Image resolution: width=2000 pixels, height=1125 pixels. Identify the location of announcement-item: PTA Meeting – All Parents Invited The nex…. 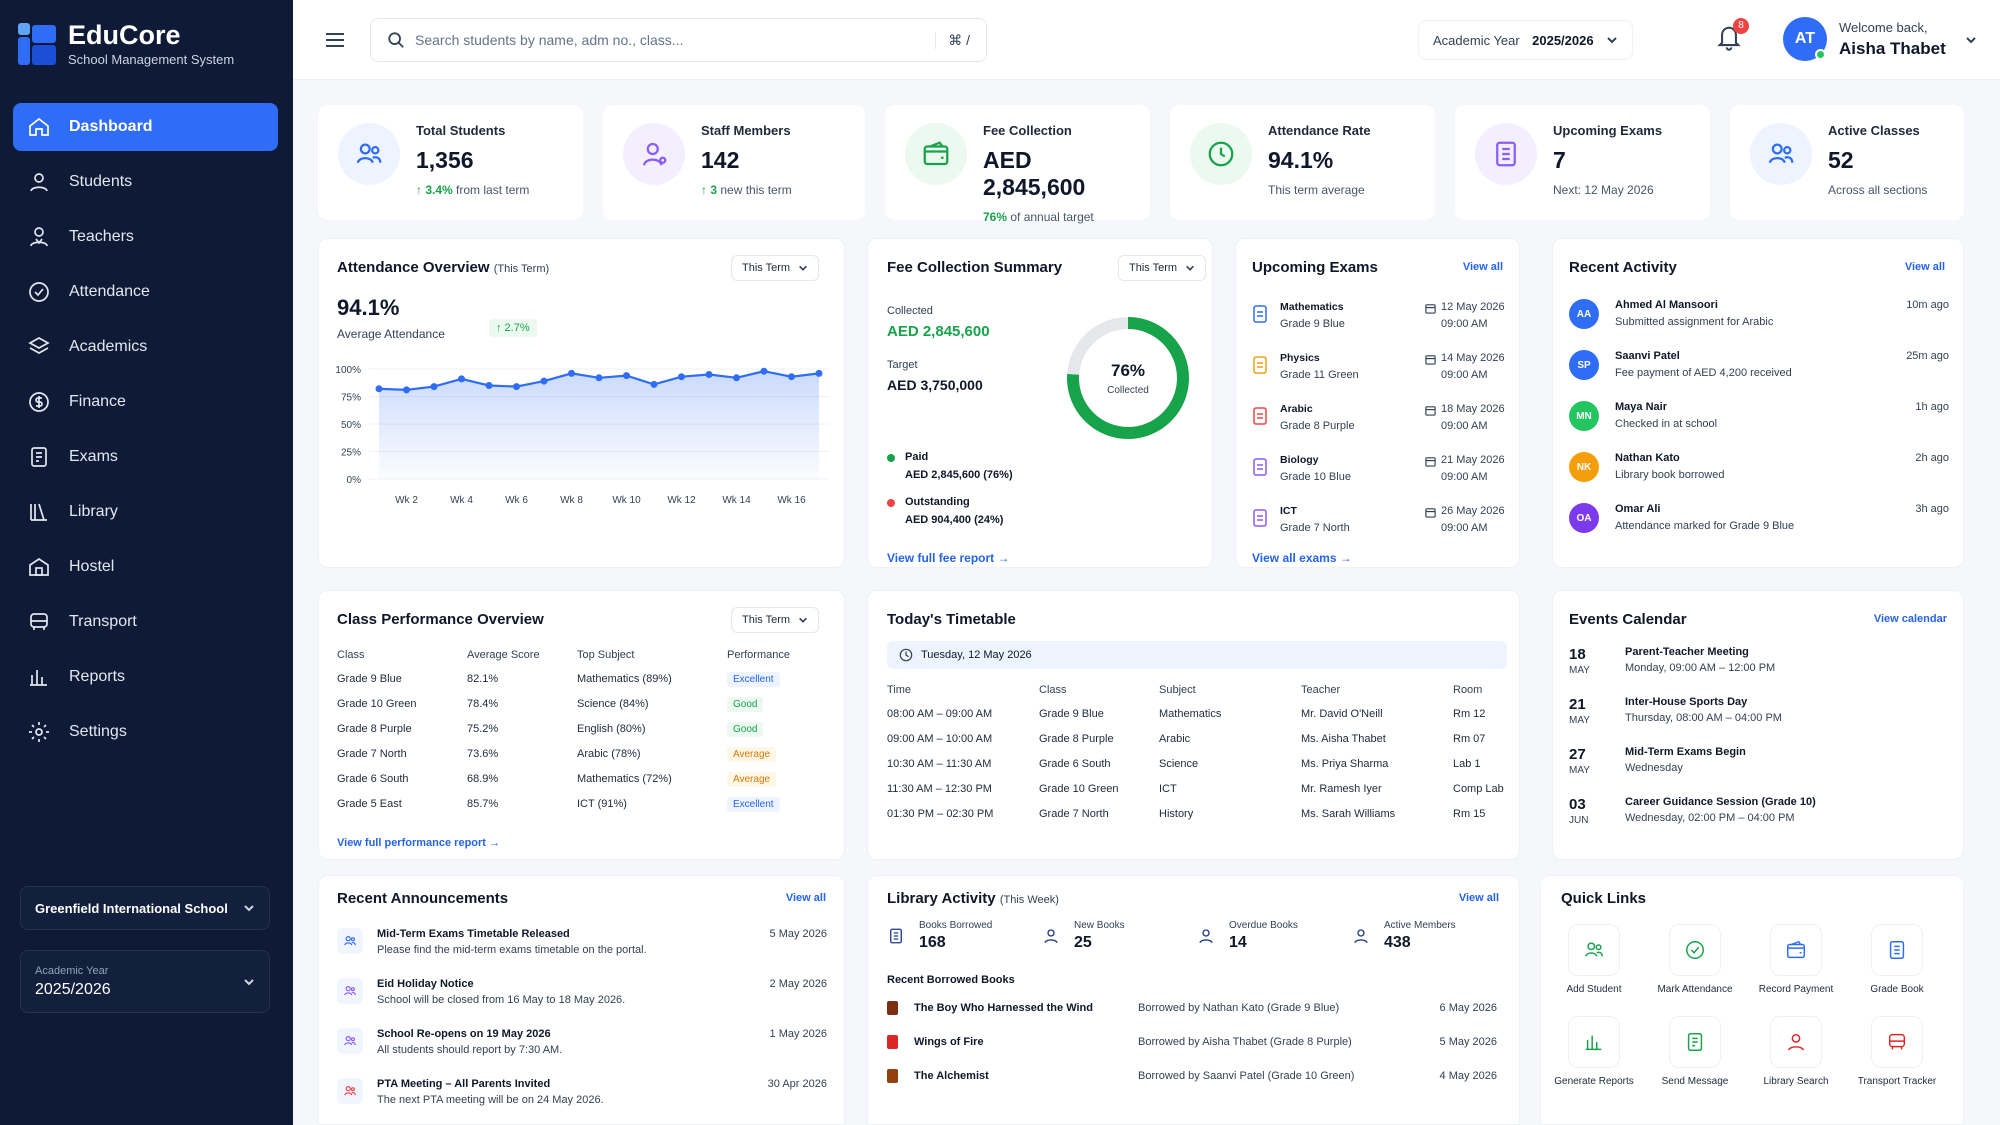
(582, 1092).